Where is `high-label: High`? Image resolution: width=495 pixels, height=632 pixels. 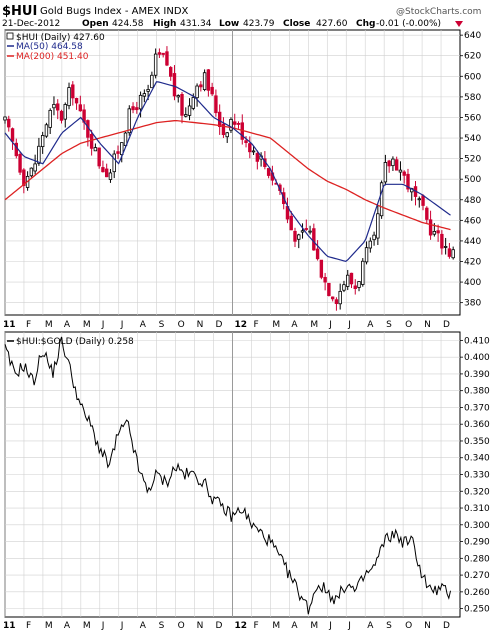 high-label: High is located at coordinates (164, 24).